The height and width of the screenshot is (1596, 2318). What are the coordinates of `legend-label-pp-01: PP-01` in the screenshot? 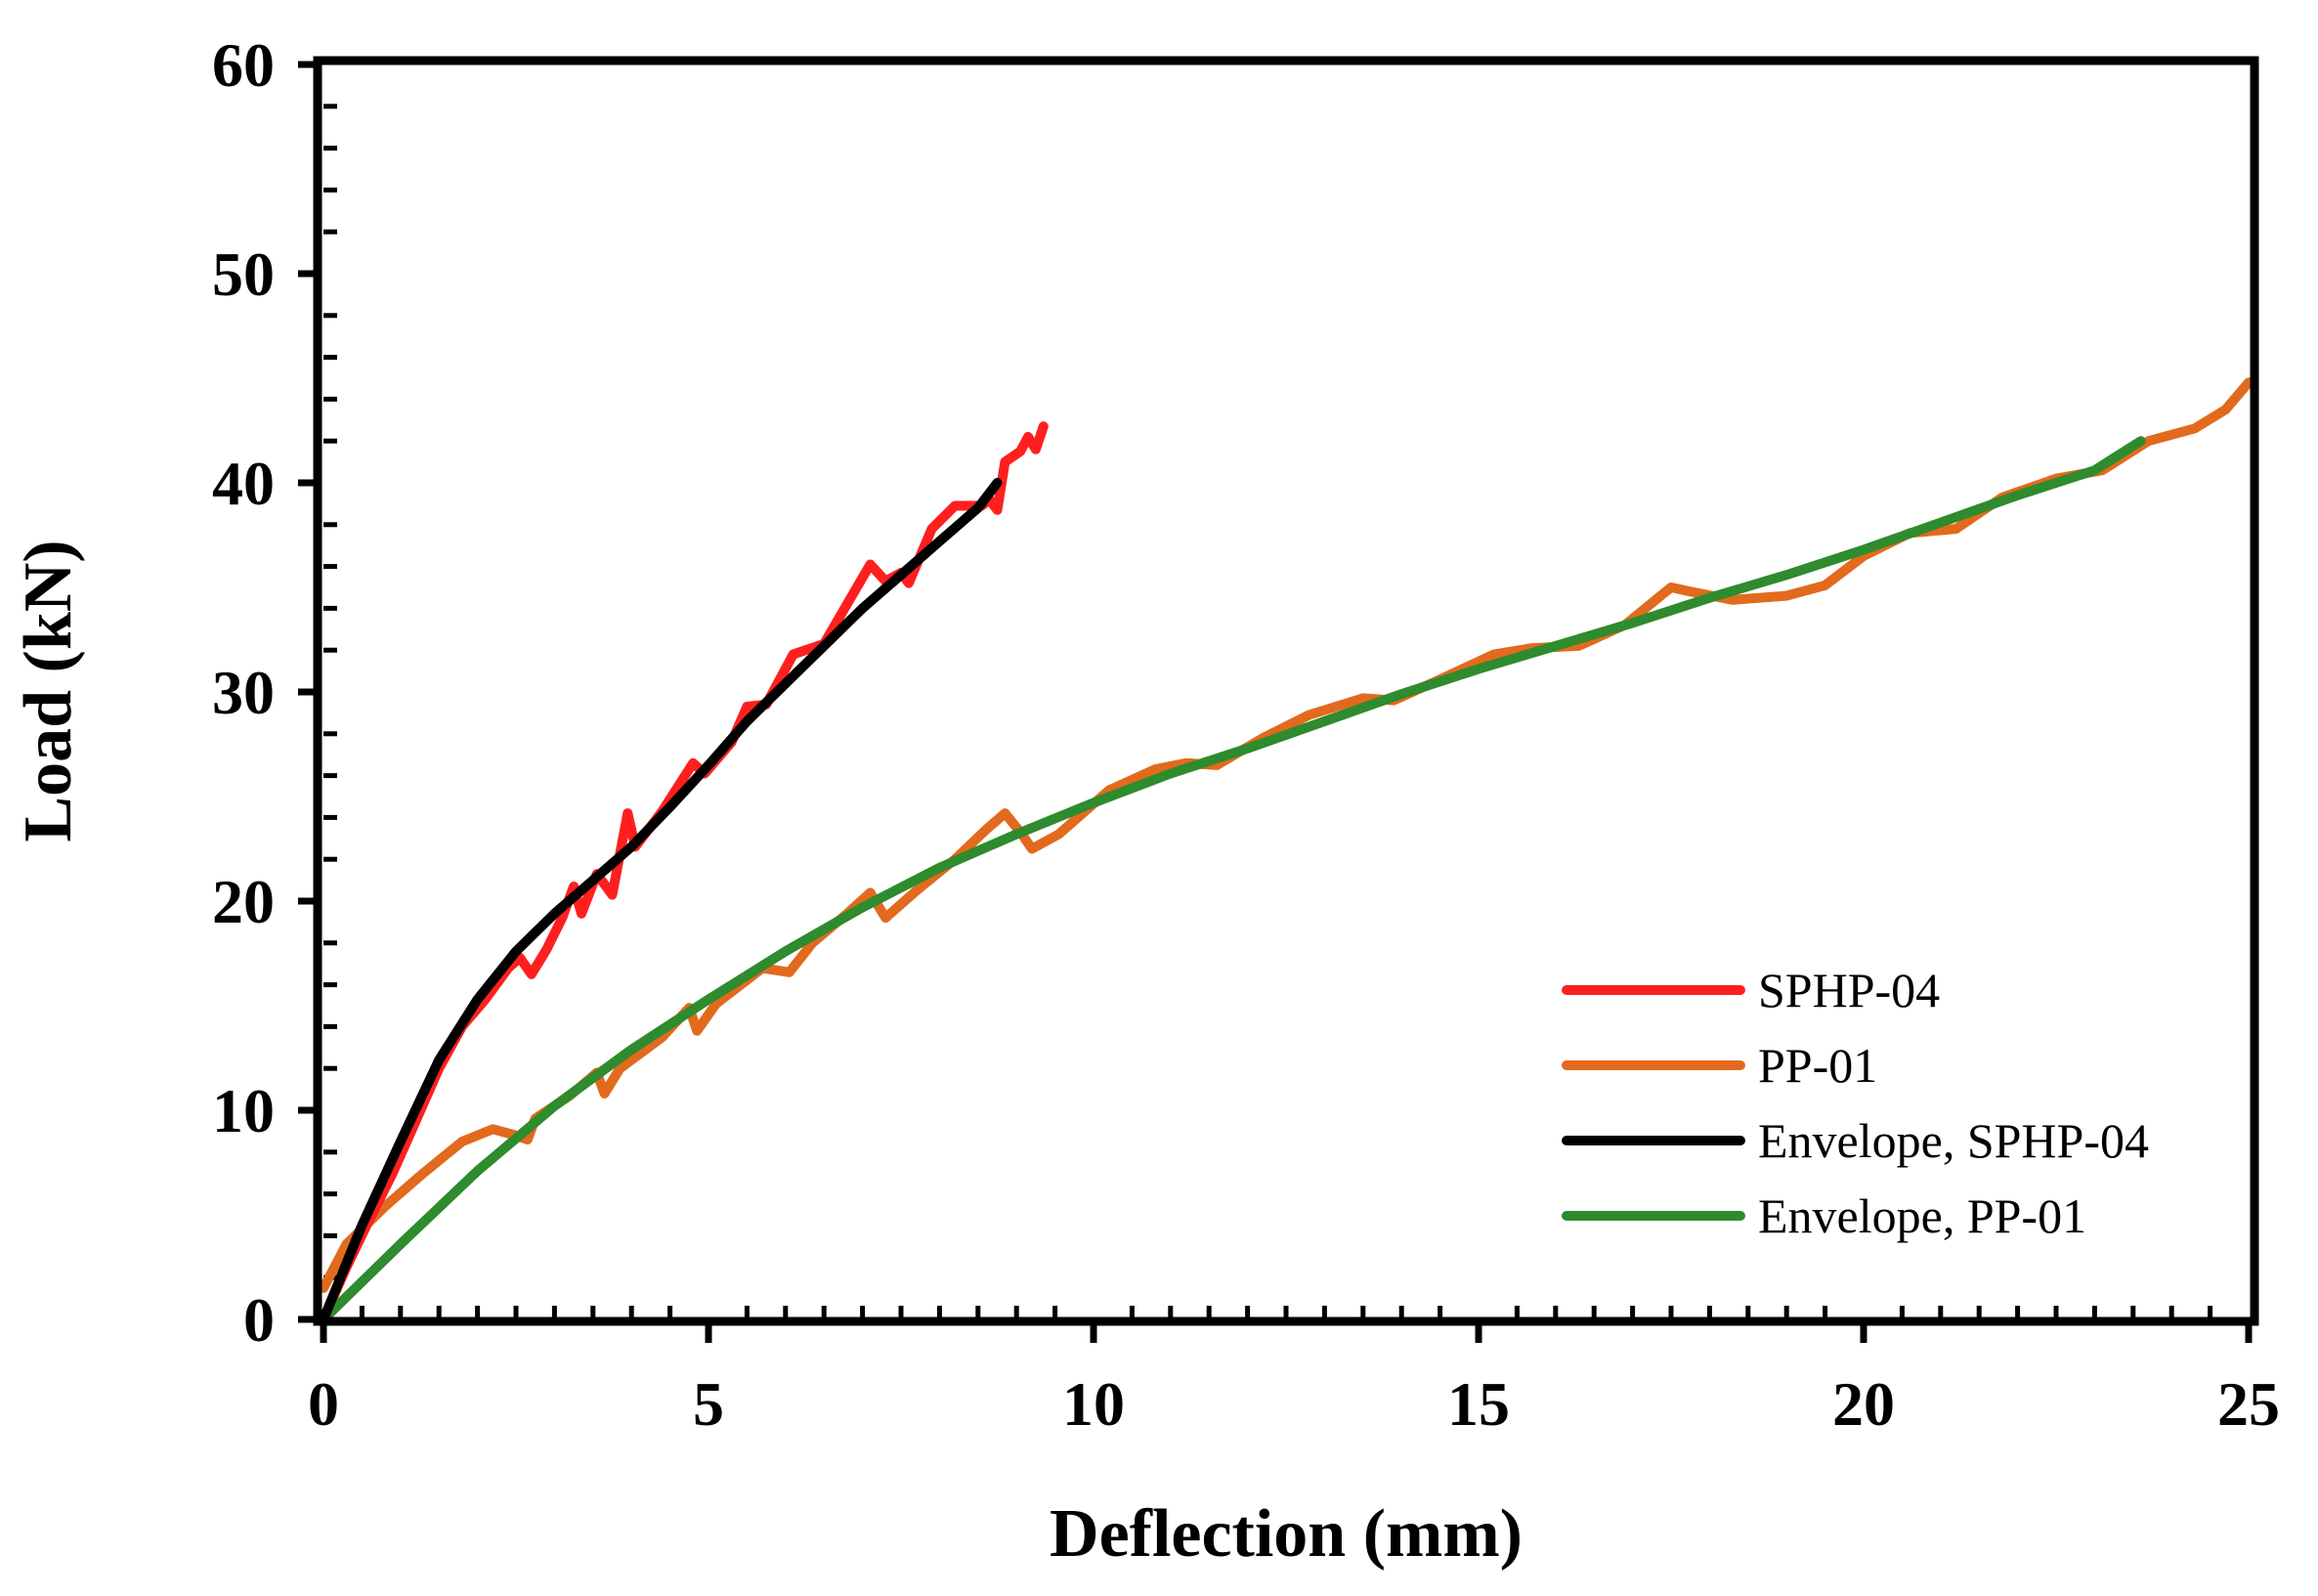 It's located at (1817, 1065).